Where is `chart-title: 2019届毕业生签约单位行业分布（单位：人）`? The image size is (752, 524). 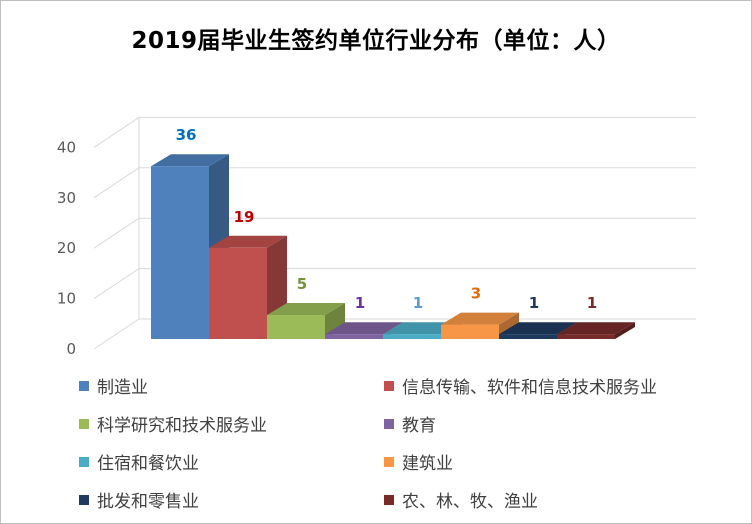
chart-title: 2019届毕业生签约单位行业分布（单位：人） is located at coordinates (376, 41).